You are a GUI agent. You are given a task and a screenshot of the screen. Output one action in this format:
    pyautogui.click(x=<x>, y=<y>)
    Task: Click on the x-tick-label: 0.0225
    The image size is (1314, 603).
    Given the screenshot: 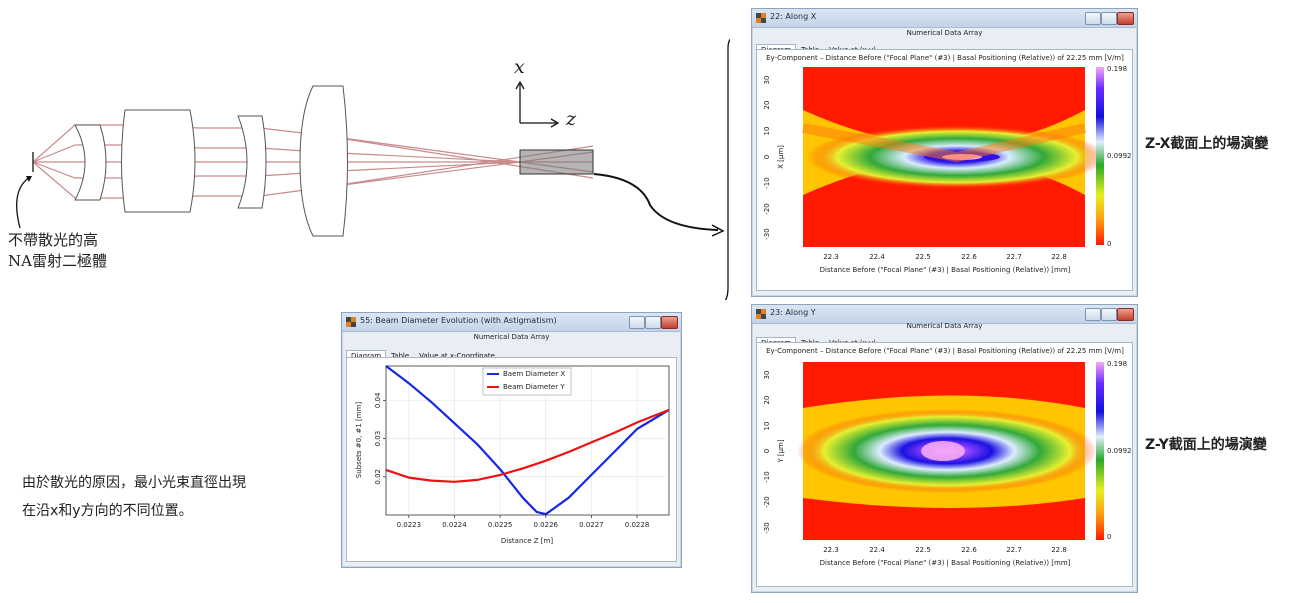 What is the action you would take?
    pyautogui.click(x=500, y=525)
    